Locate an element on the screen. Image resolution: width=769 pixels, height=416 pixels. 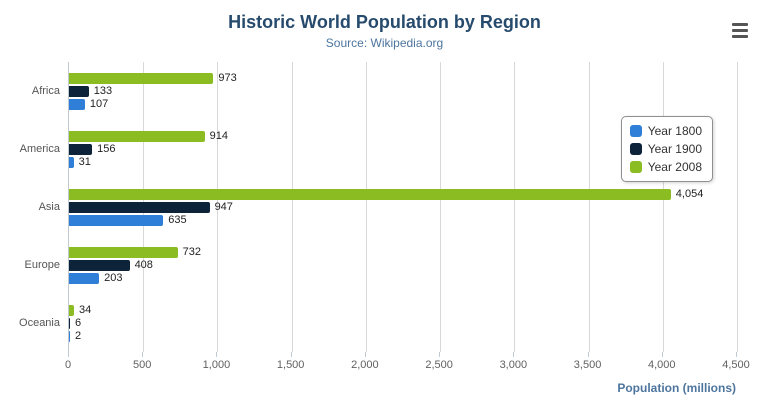
x-tick-label: 500 is located at coordinates (142, 365).